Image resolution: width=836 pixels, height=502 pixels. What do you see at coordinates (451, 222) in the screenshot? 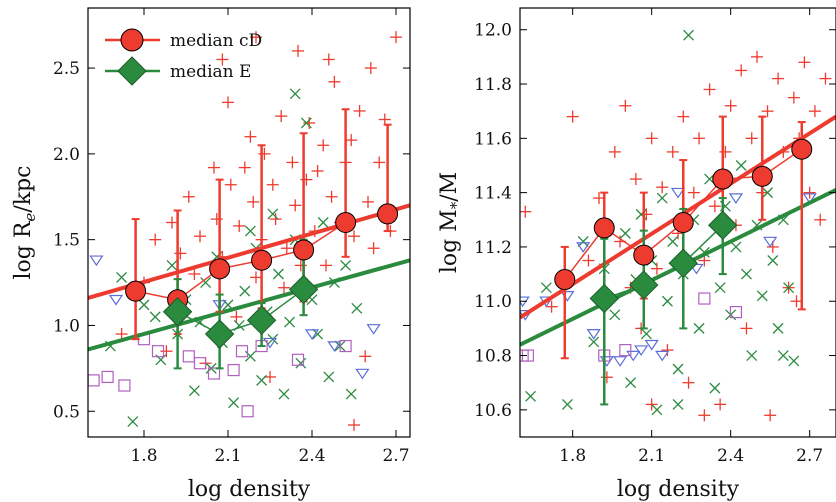
I see `right-y-axis-label: log M*/M` at bounding box center [451, 222].